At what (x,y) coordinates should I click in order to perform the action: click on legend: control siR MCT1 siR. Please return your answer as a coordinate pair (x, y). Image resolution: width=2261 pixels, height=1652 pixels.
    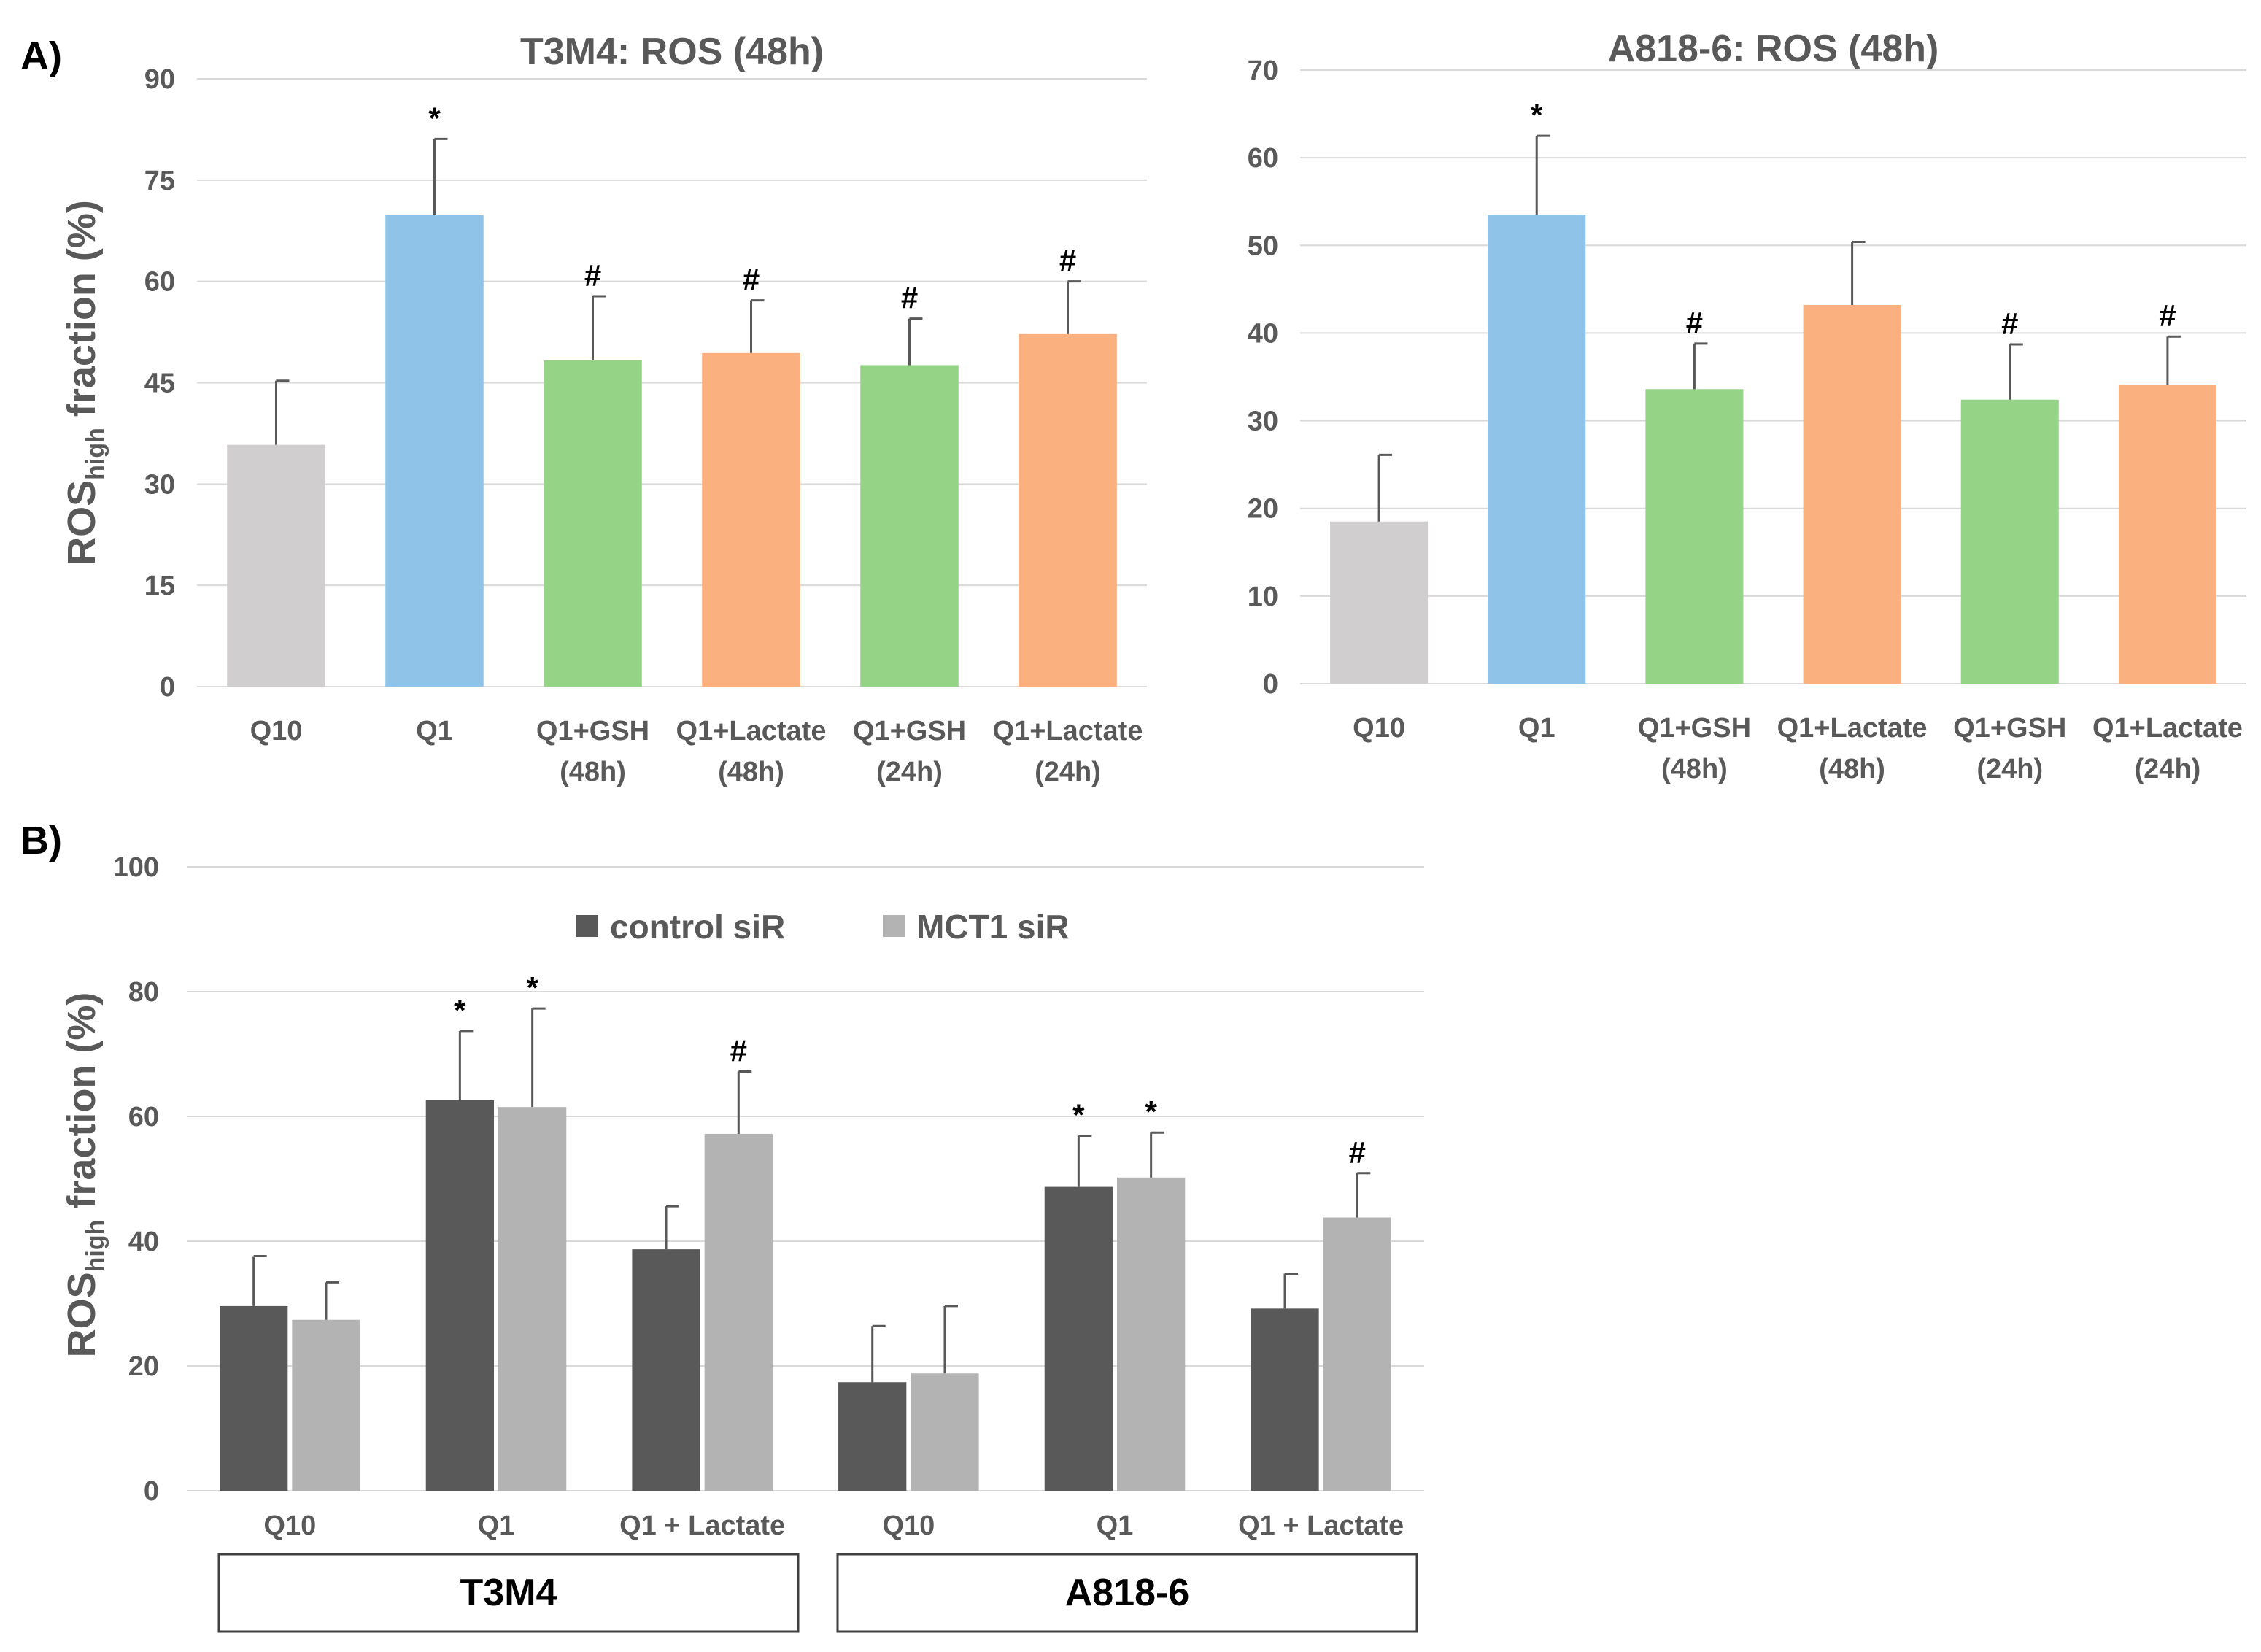
    Looking at the image, I should click on (823, 927).